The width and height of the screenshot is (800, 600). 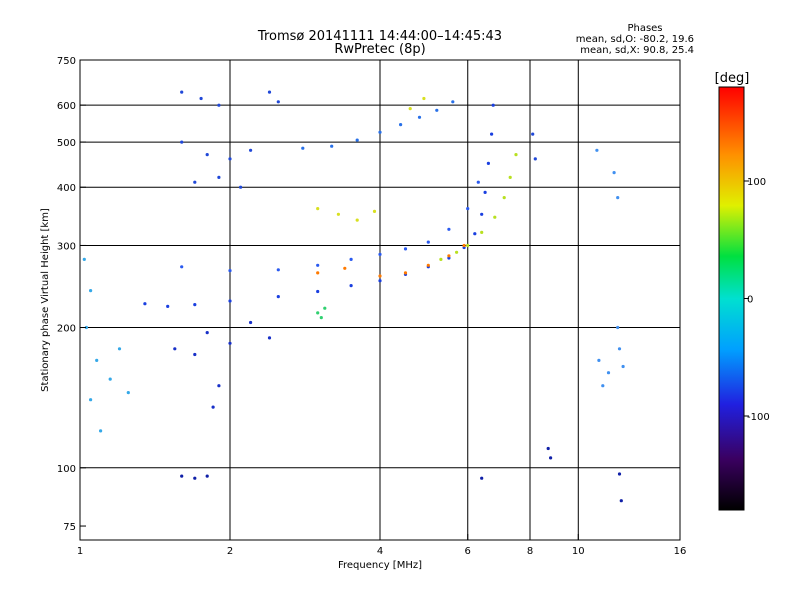 I want to click on colorbar-label: [deg], so click(x=732, y=78).